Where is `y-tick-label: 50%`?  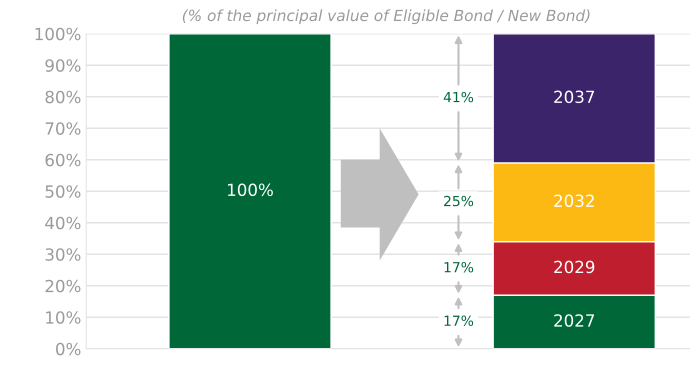 y-tick-label: 50% is located at coordinates (63, 191).